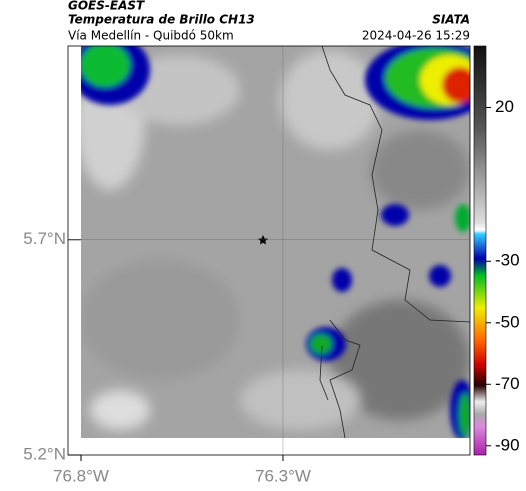 Image resolution: width=526 pixels, height=491 pixels. What do you see at coordinates (507, 260) in the screenshot?
I see `colorbar-tick-label: -30` at bounding box center [507, 260].